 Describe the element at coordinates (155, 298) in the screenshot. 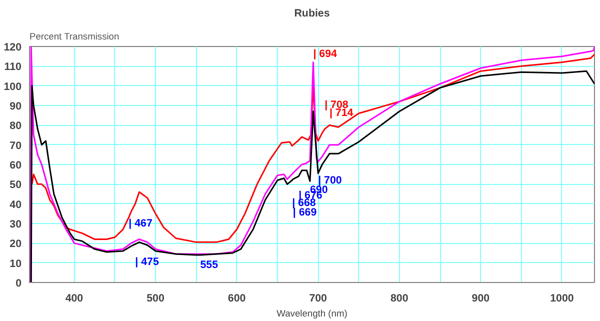

I see `x-tick-label: 500` at that location.